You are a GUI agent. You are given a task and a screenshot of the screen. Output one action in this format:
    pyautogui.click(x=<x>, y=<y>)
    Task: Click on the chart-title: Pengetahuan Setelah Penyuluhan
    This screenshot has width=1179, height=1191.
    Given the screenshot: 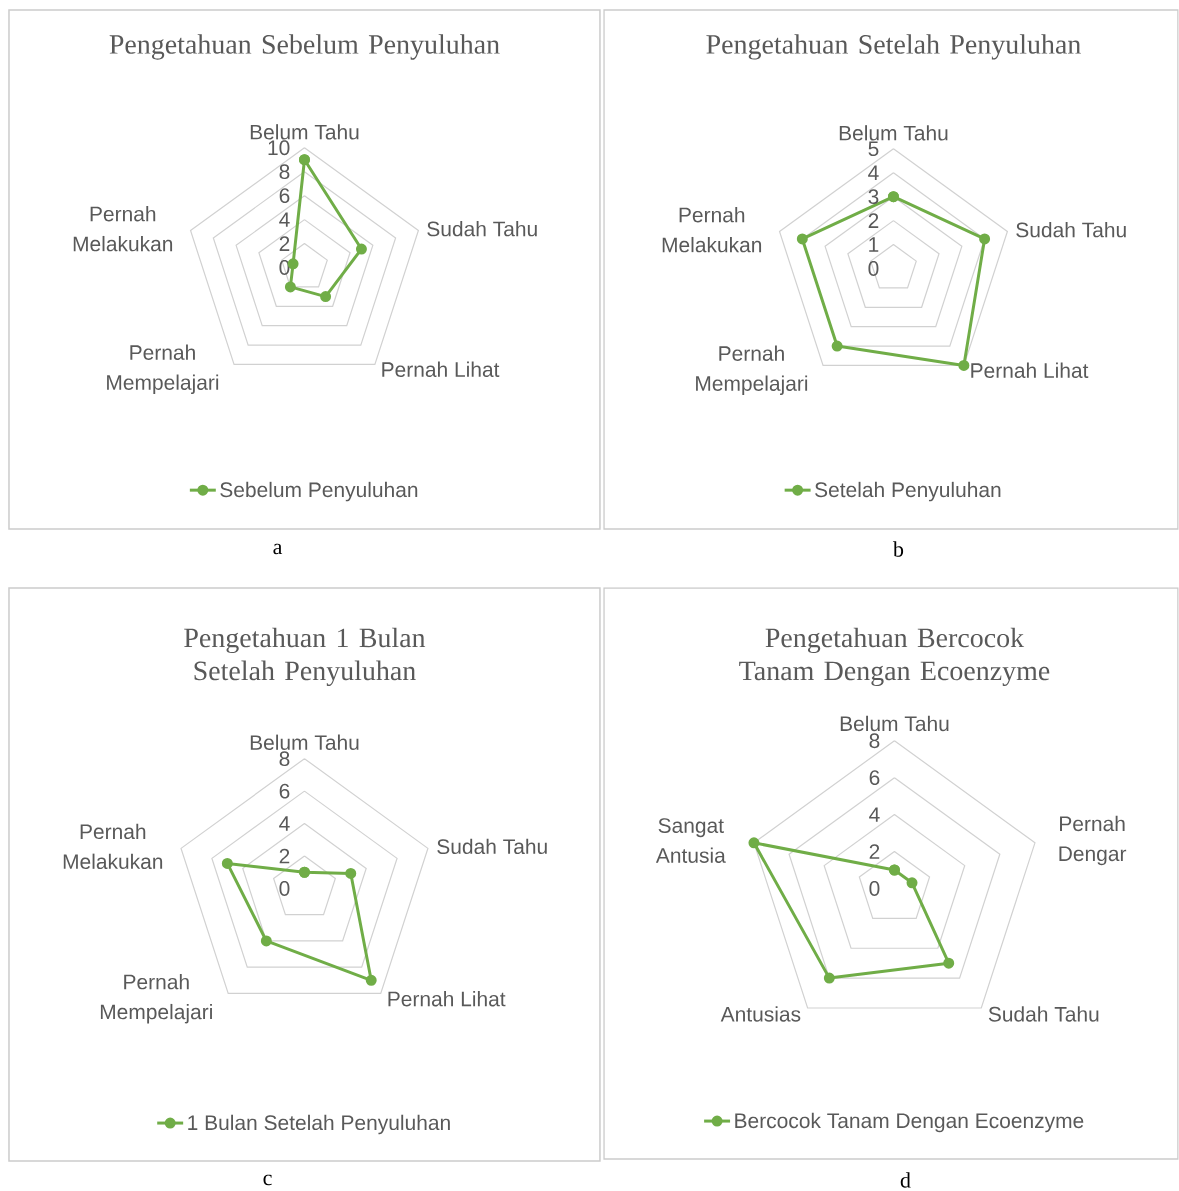 What is the action you would take?
    pyautogui.click(x=894, y=47)
    